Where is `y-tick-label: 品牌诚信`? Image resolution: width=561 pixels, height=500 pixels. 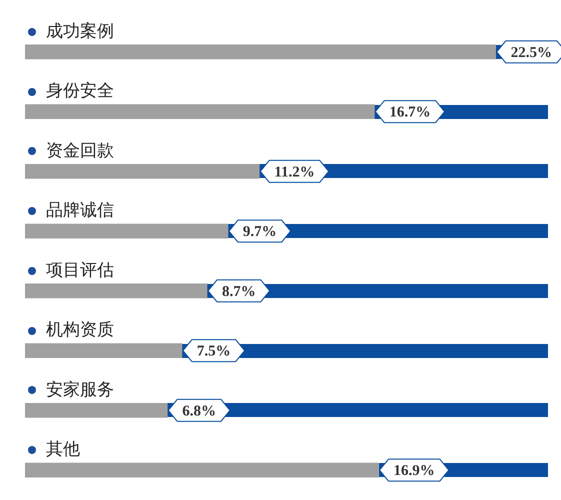
y-tick-label: 品牌诚信 is located at coordinates (80, 210).